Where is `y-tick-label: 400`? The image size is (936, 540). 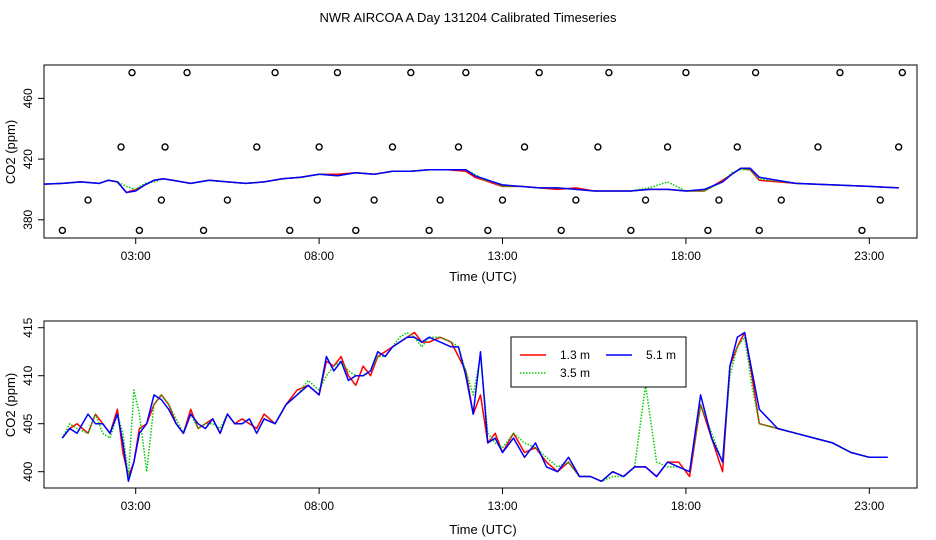
y-tick-label: 400 is located at coordinates (28, 471).